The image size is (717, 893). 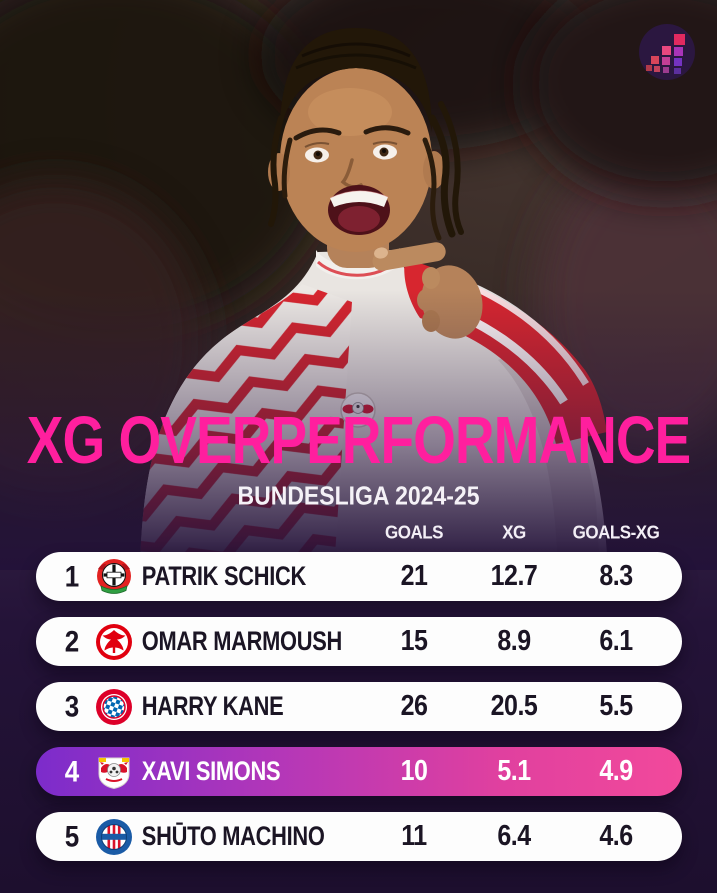 I want to click on goals-value: 15, so click(x=414, y=641).